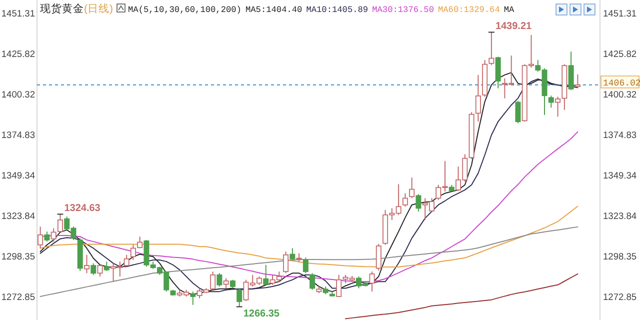  What do you see at coordinates (620, 256) in the screenshot?
I see `y2-tick-label: 1298.35` at bounding box center [620, 256].